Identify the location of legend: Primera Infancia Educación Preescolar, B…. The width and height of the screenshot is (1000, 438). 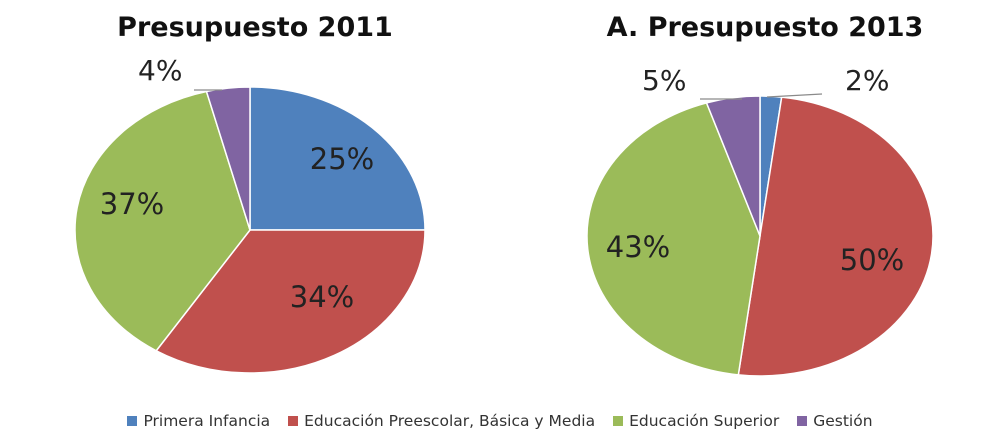
(500, 421).